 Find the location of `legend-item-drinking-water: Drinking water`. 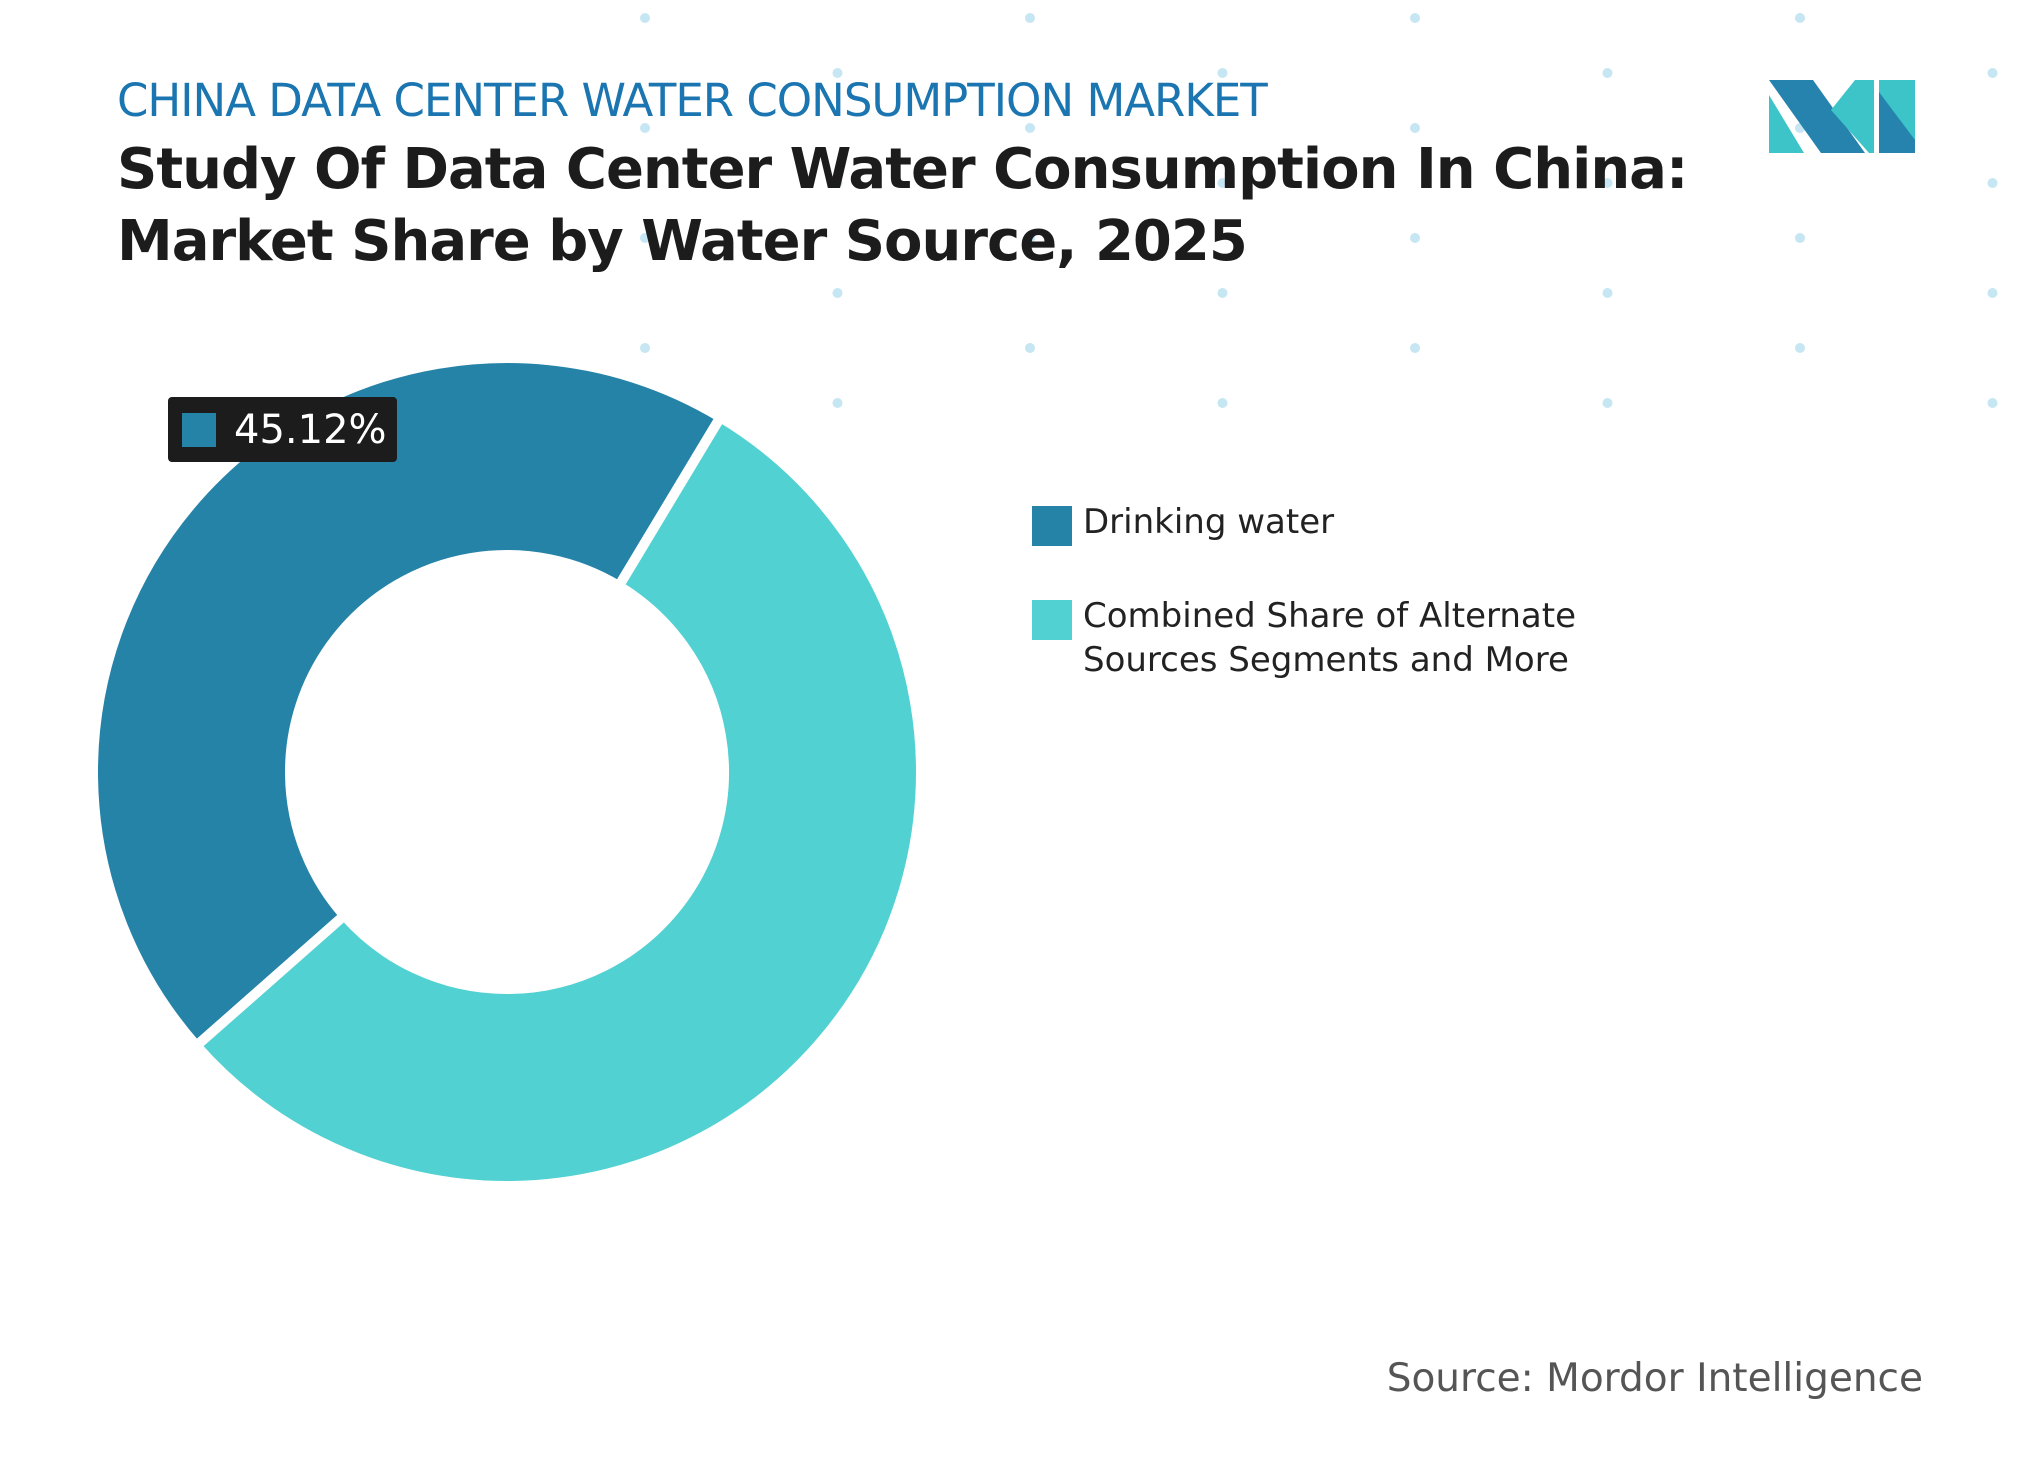

legend-item-drinking-water: Drinking water is located at coordinates (1337, 523).